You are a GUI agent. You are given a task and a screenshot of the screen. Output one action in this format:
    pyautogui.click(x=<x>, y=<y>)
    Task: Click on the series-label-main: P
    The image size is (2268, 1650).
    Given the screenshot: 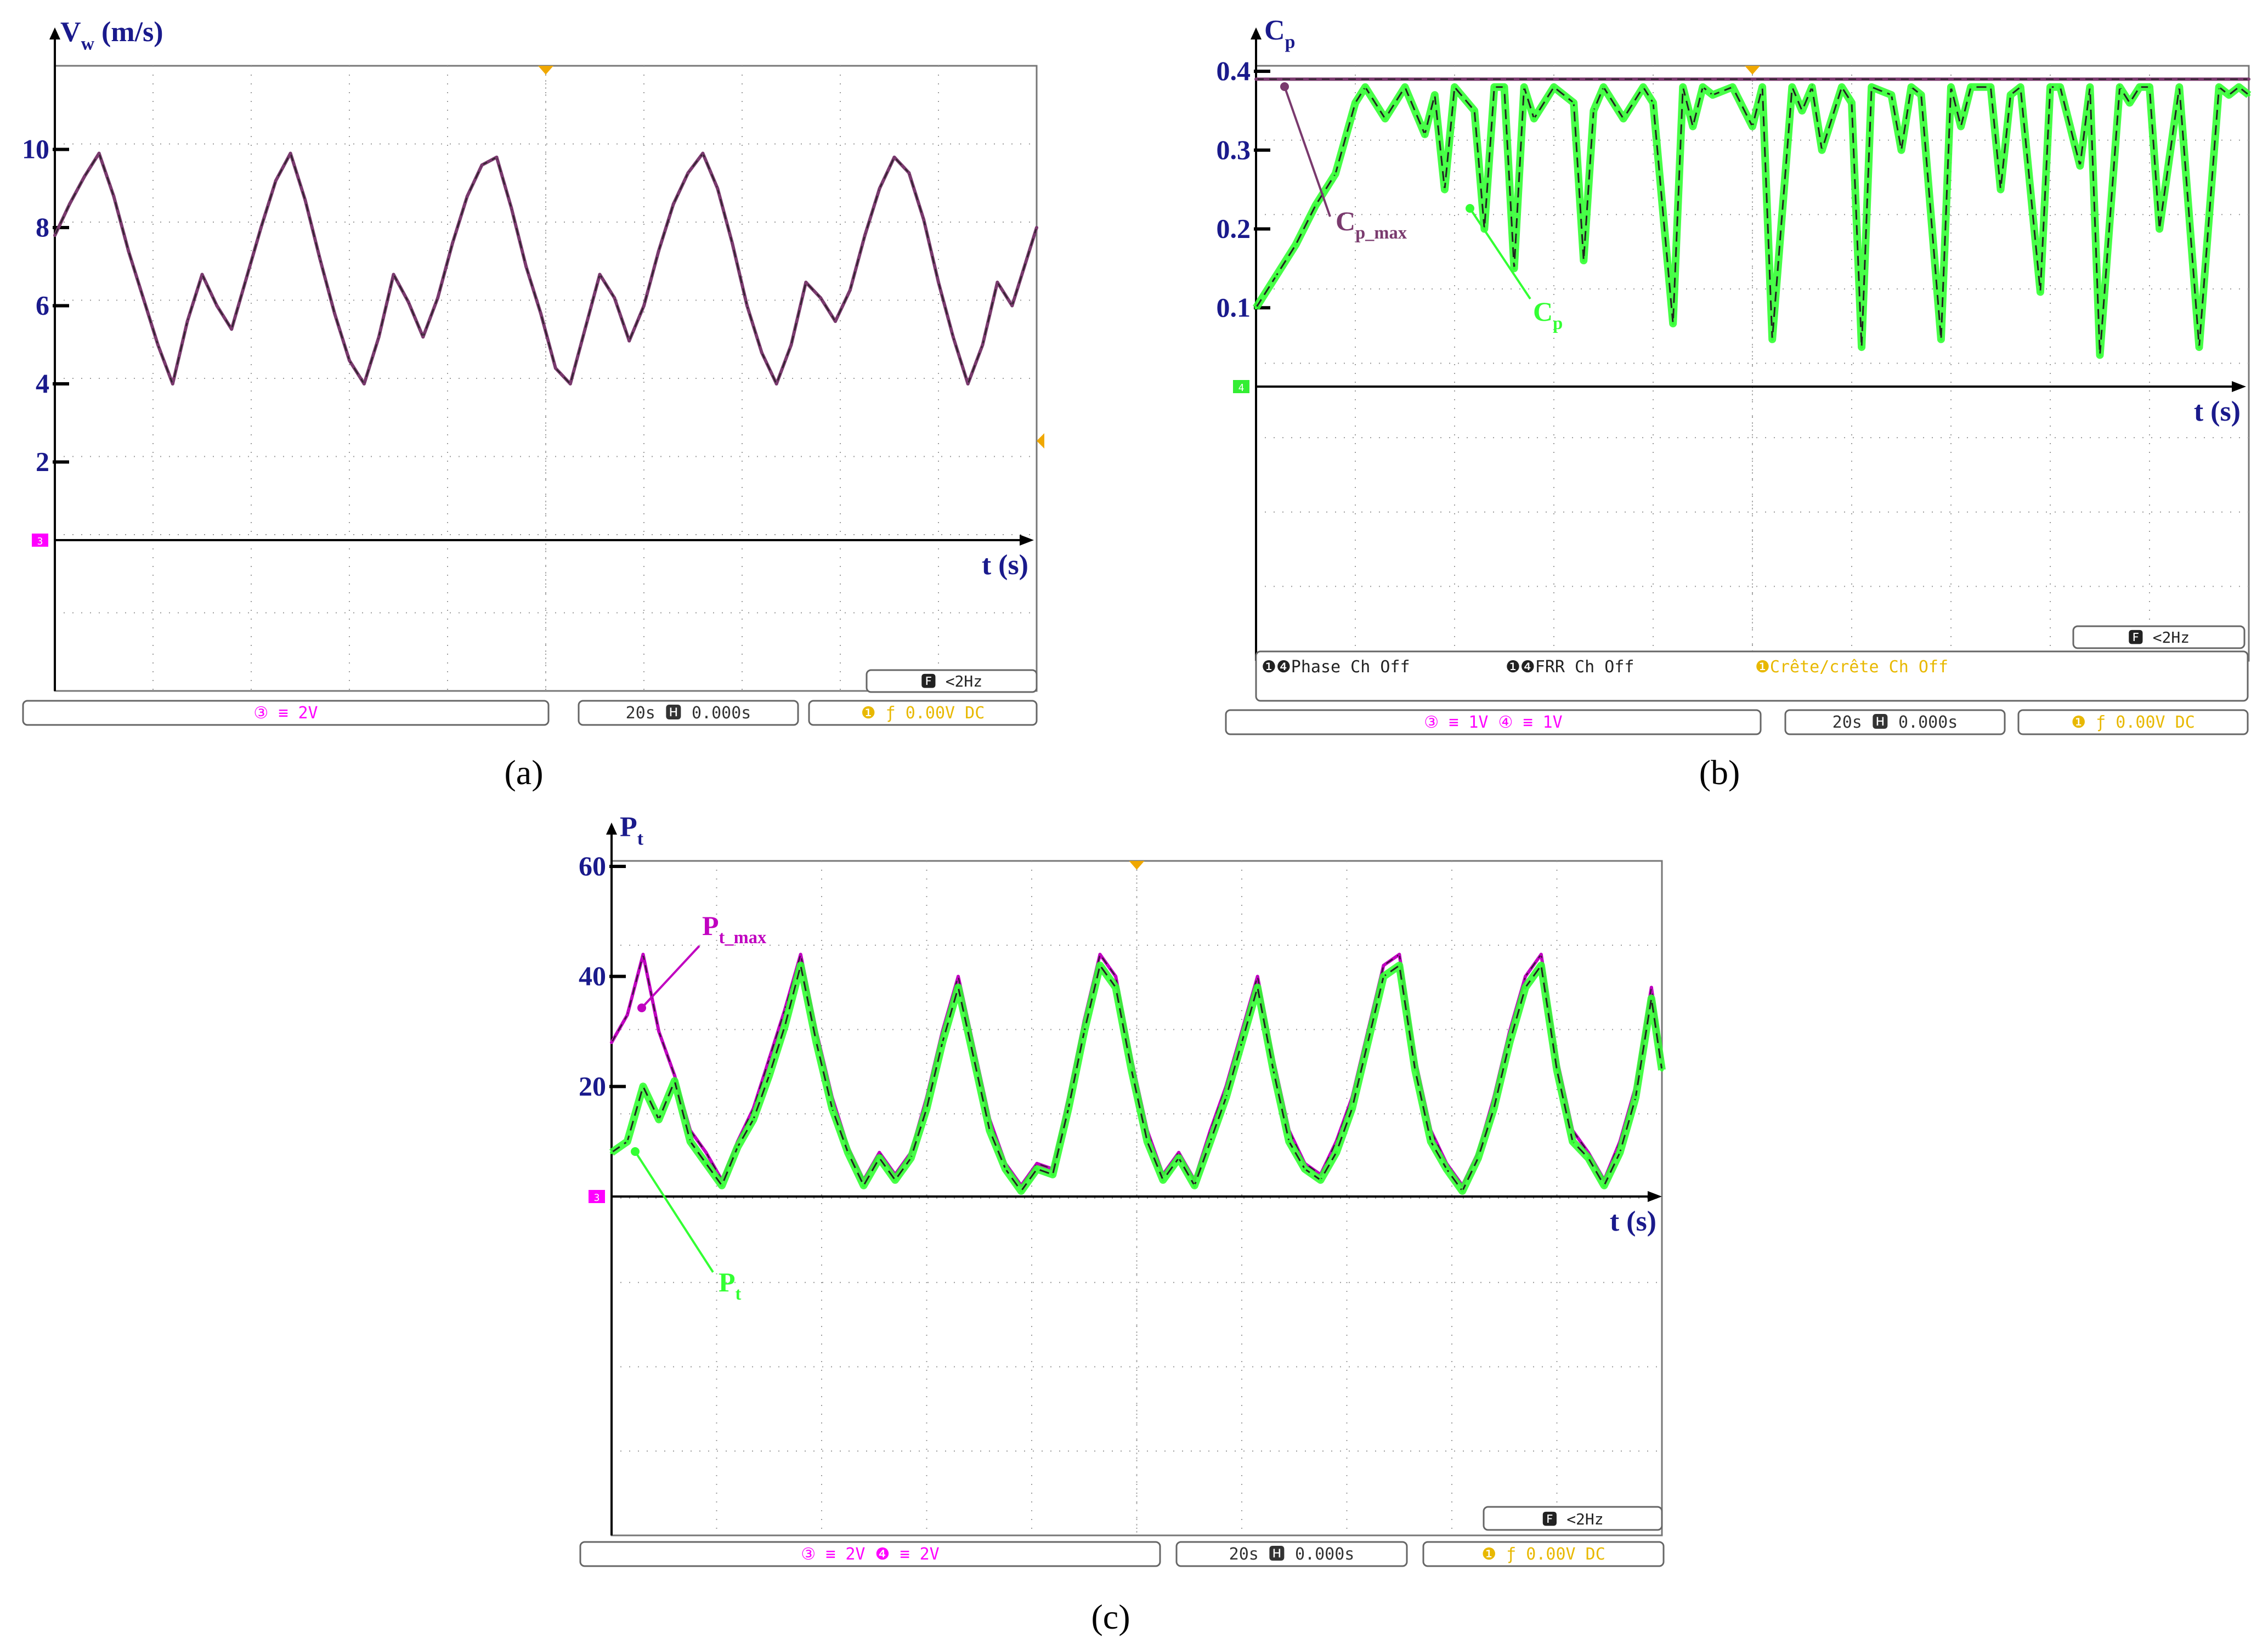 What is the action you would take?
    pyautogui.click(x=727, y=1282)
    